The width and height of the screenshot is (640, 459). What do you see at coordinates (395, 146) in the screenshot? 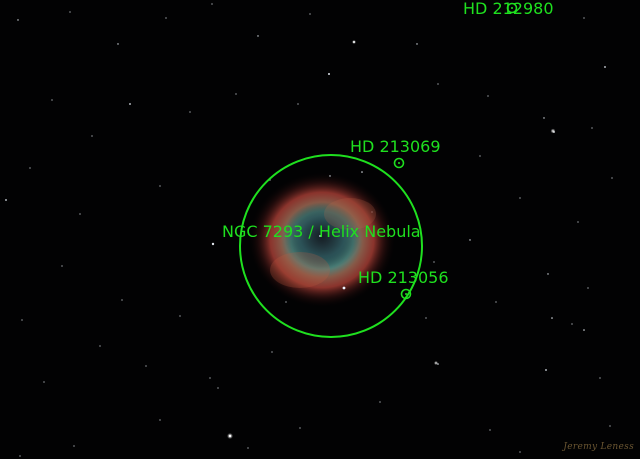
I see `star-label-hd213069: HD 213069` at bounding box center [395, 146].